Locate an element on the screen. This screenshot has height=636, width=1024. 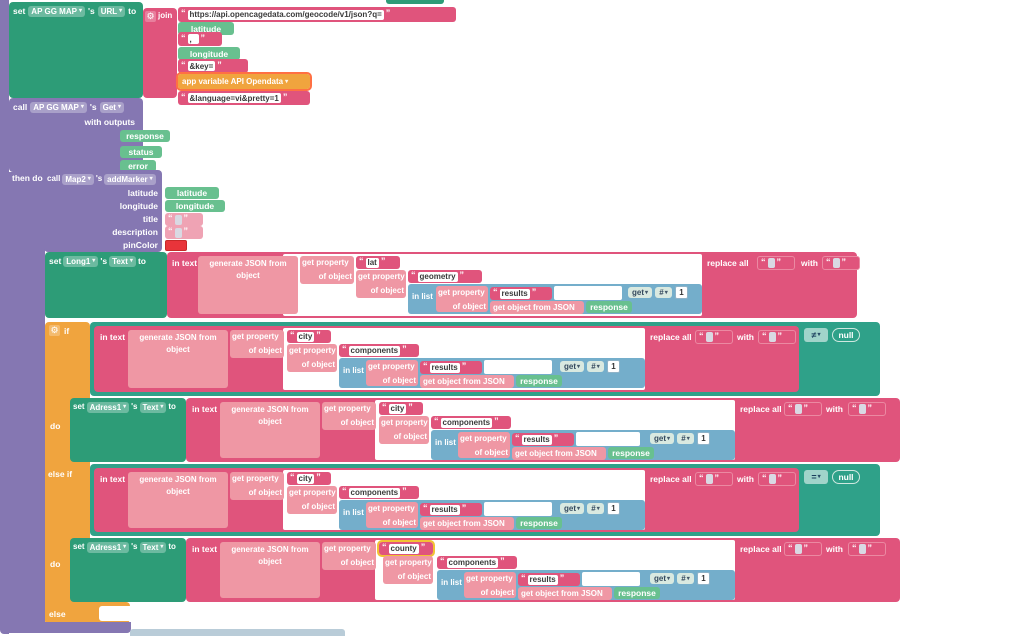
geometry-string-block: “geometry” is located at coordinates (445, 276).